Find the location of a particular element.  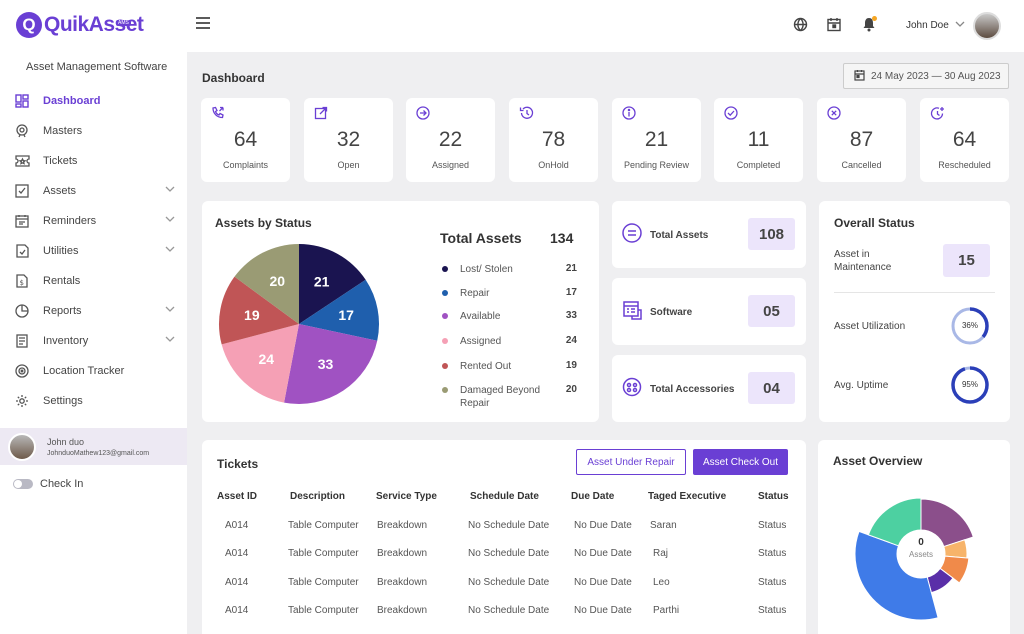

open-external-icon is located at coordinates (321, 114).